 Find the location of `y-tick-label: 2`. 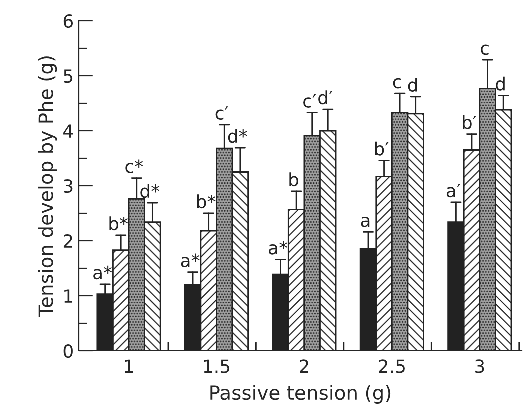

y-tick-label: 2 is located at coordinates (68, 241).